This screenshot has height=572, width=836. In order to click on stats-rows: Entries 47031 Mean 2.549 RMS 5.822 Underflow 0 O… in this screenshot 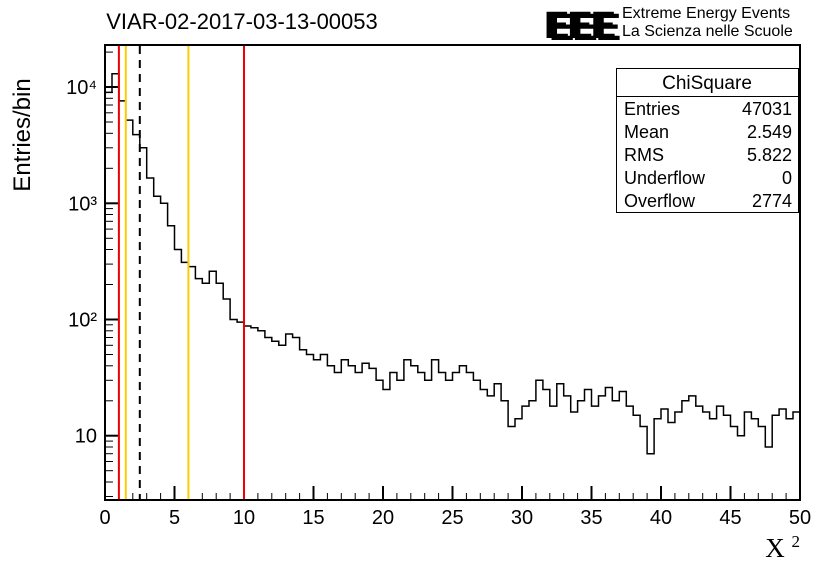, I will do `click(708, 155)`.